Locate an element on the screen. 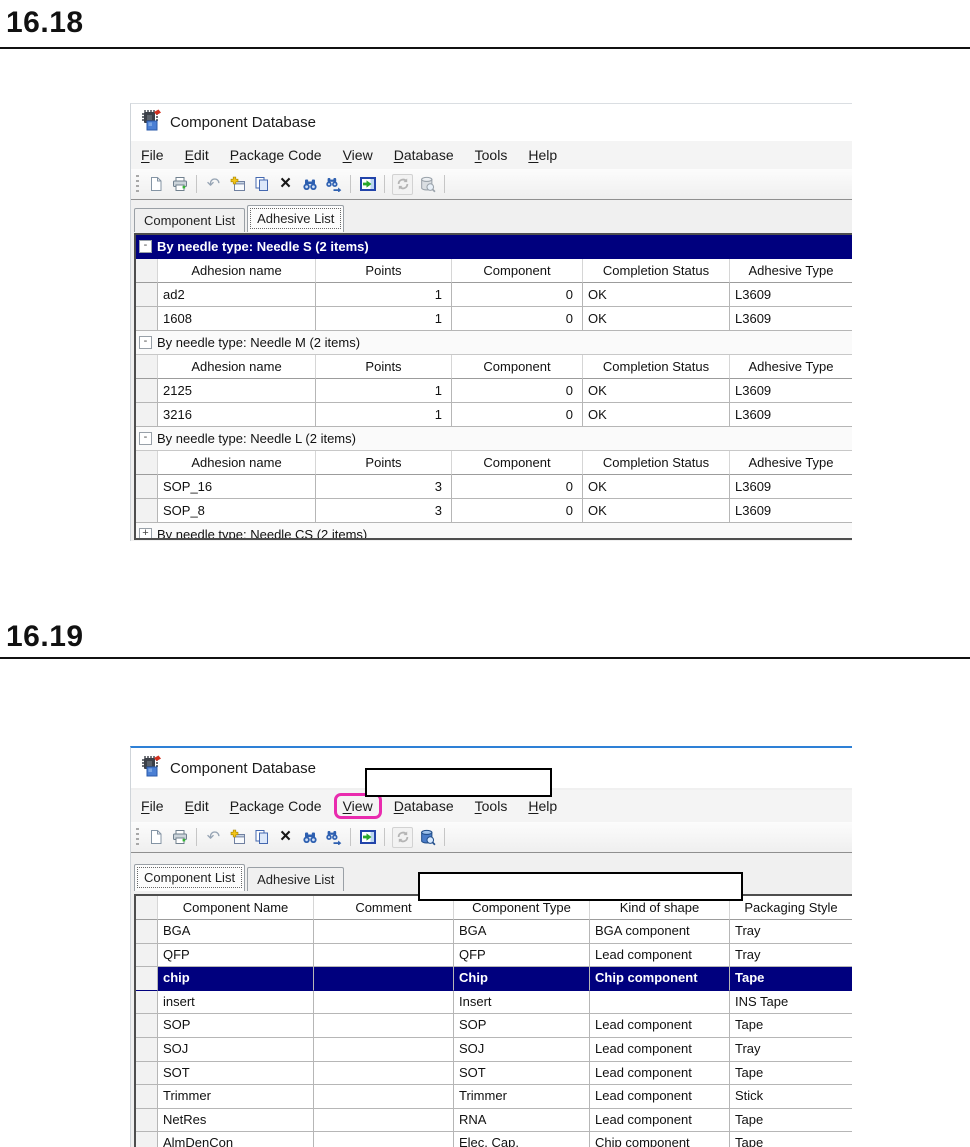 This screenshot has height=1147, width=970. group-header-needle-m: - By needle type: Needle M (2 items) is located at coordinates (494, 343).